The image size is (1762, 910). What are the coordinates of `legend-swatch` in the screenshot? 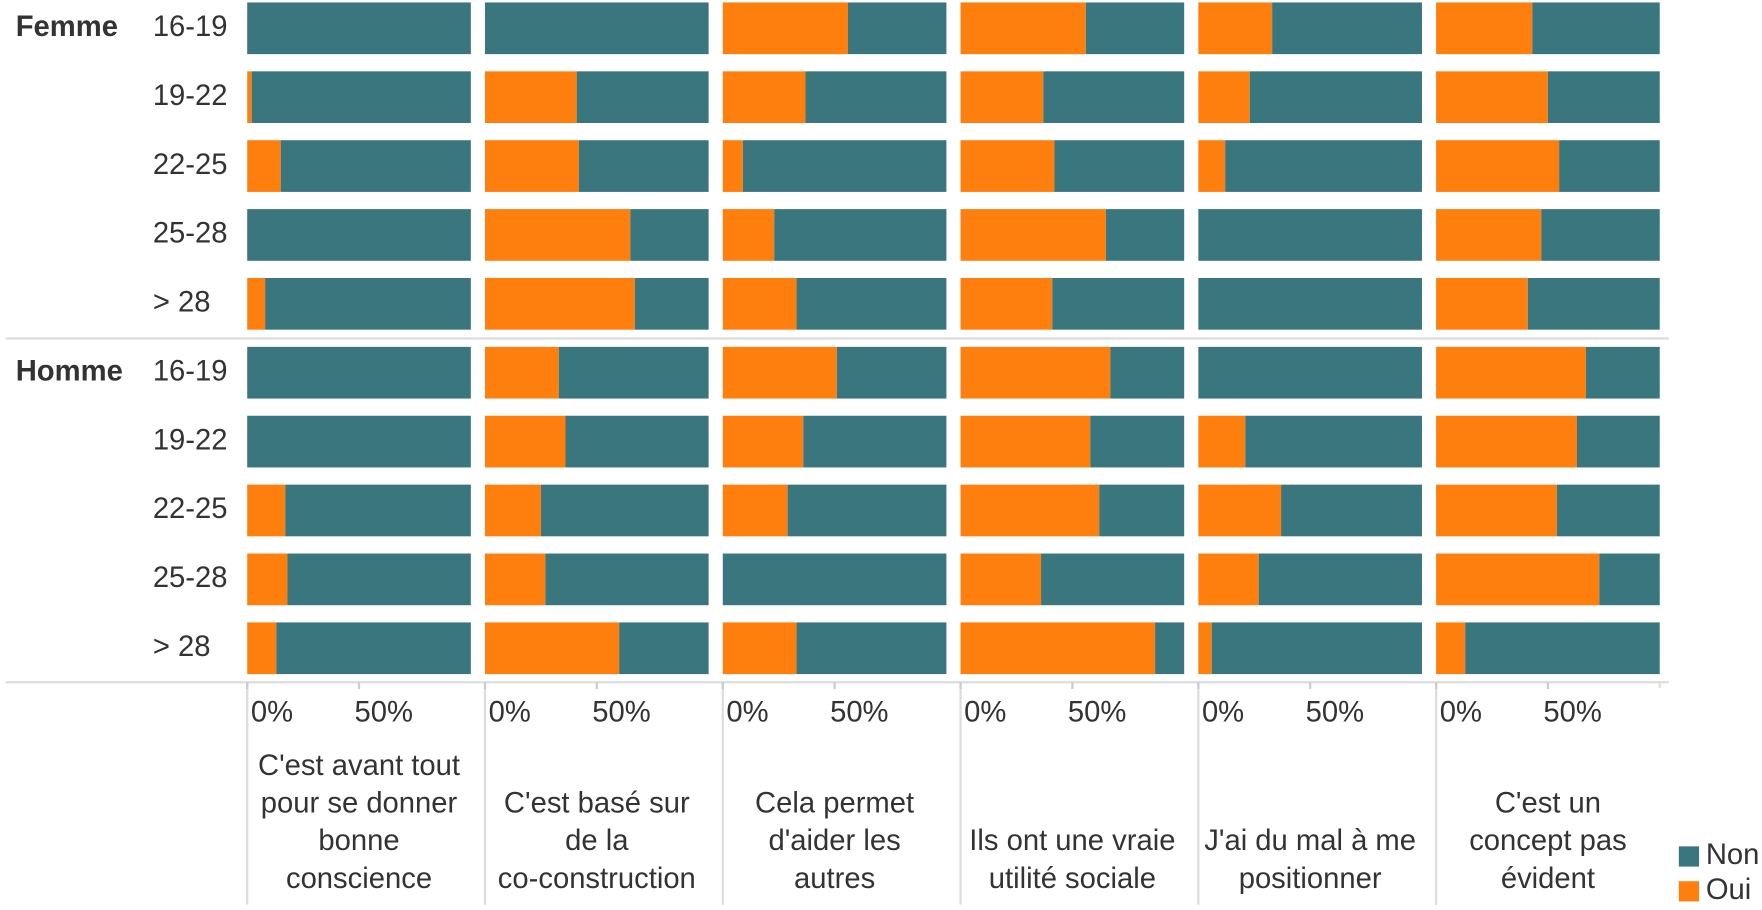 It's located at (1689, 891).